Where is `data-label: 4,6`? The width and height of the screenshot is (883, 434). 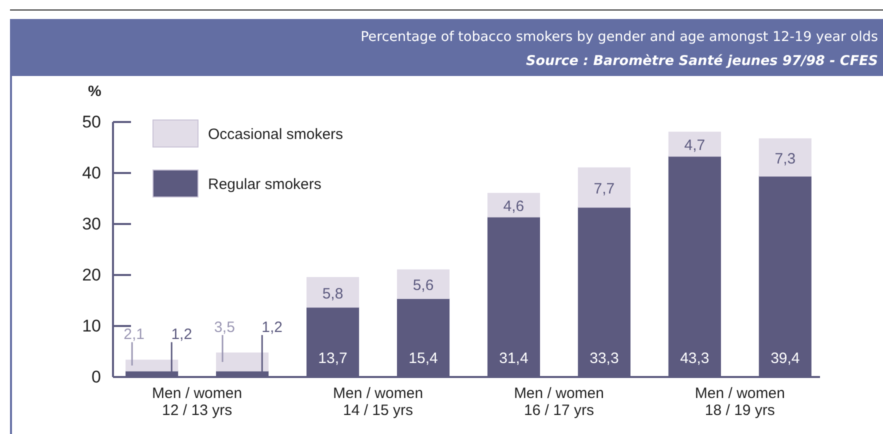 data-label: 4,6 is located at coordinates (513, 207).